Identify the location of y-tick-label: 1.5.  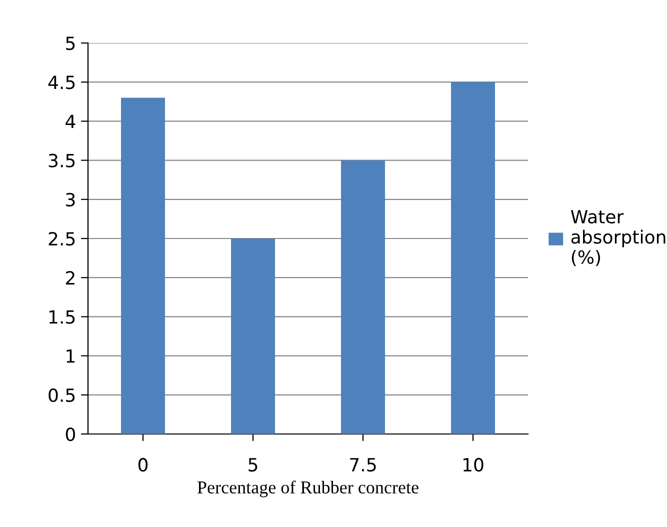
(62, 317).